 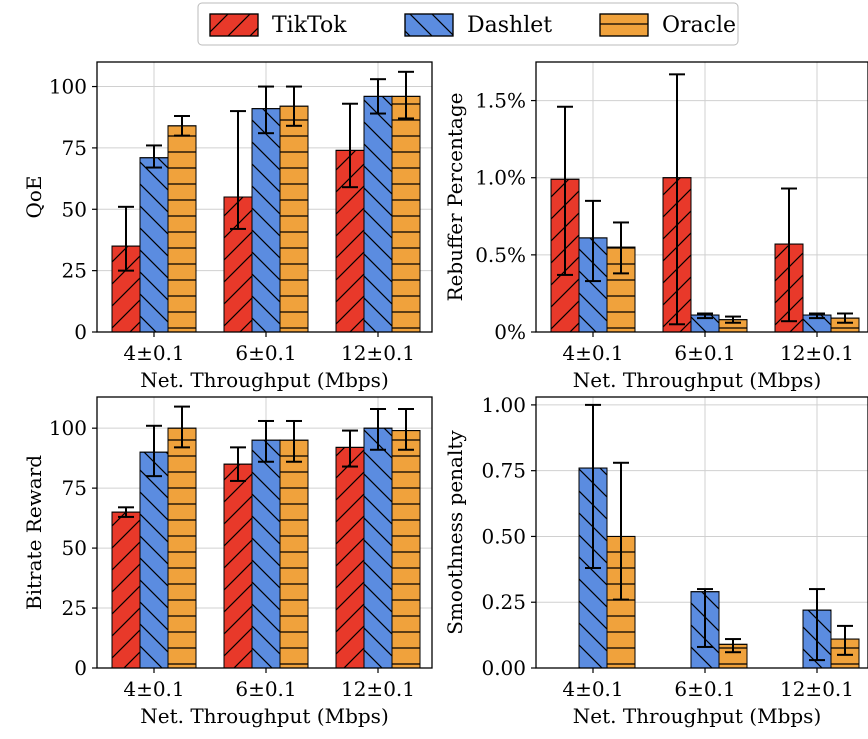 What do you see at coordinates (34, 532) in the screenshot?
I see `y-axis-label: Bitrate Reward` at bounding box center [34, 532].